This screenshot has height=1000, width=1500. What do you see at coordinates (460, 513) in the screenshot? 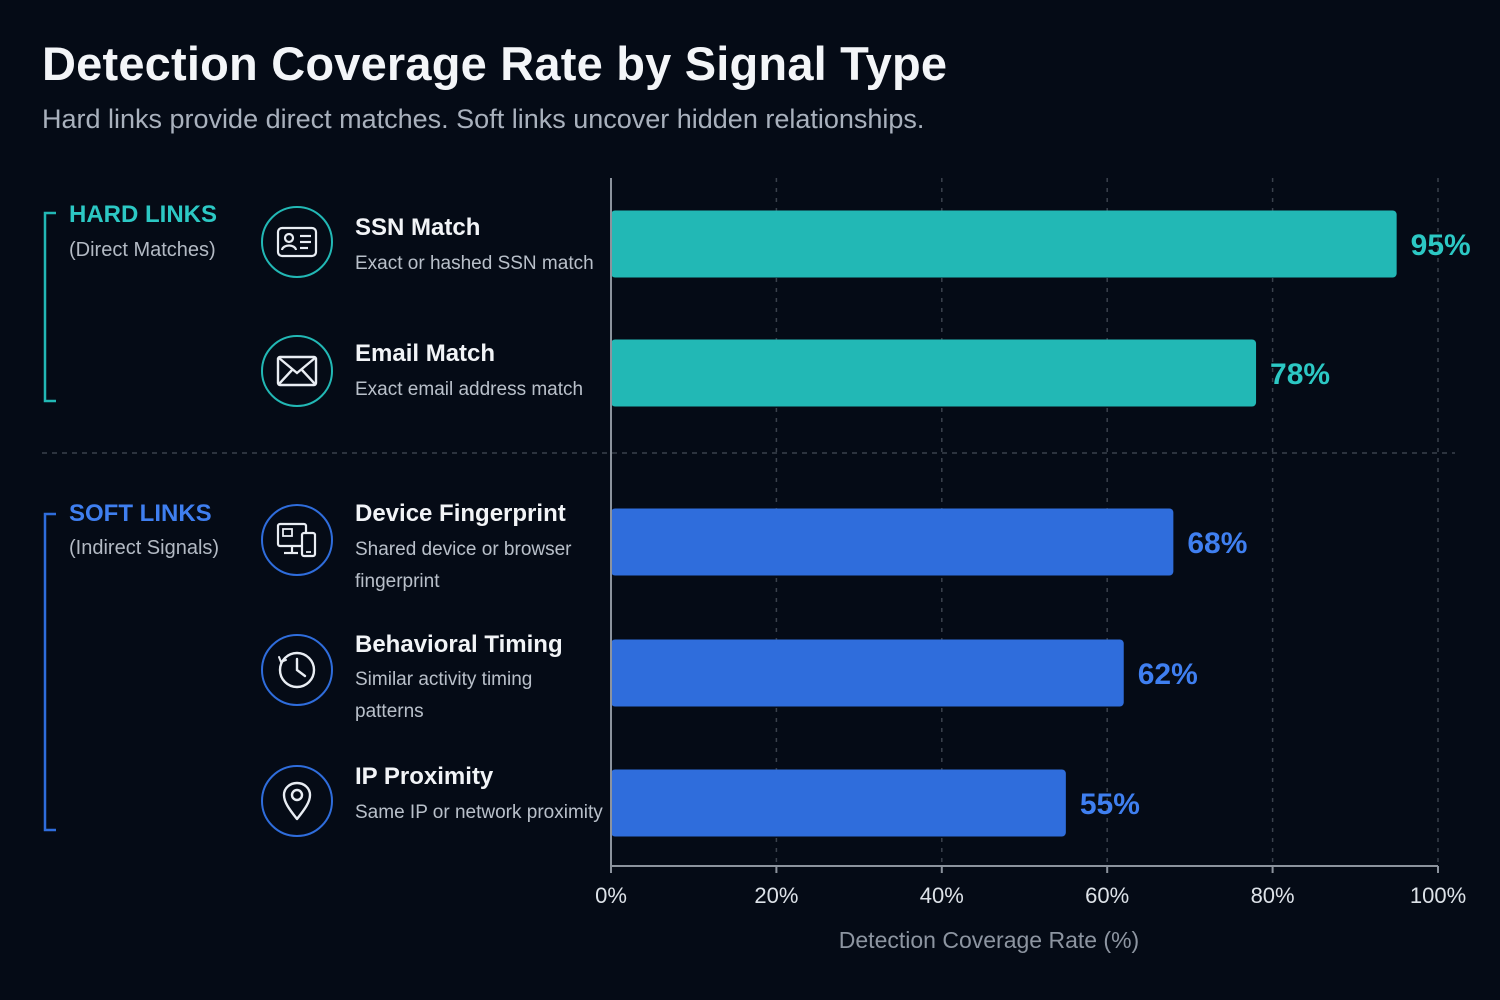
I see `signal-label-device-fingerprint: Device Fingerprint` at bounding box center [460, 513].